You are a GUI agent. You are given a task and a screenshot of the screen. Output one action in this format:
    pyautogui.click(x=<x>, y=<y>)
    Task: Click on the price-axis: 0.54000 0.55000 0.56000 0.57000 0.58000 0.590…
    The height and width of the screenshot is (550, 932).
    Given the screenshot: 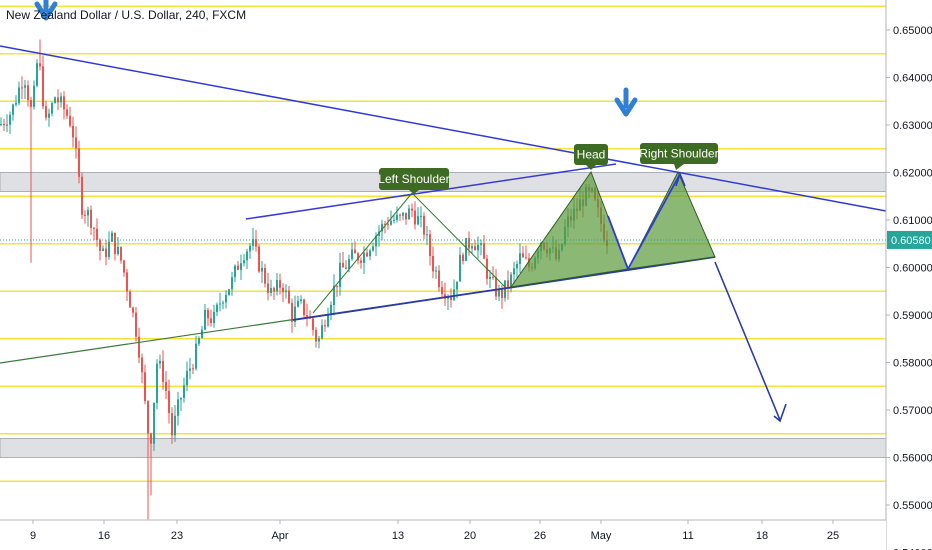 What is the action you would take?
    pyautogui.click(x=908, y=275)
    